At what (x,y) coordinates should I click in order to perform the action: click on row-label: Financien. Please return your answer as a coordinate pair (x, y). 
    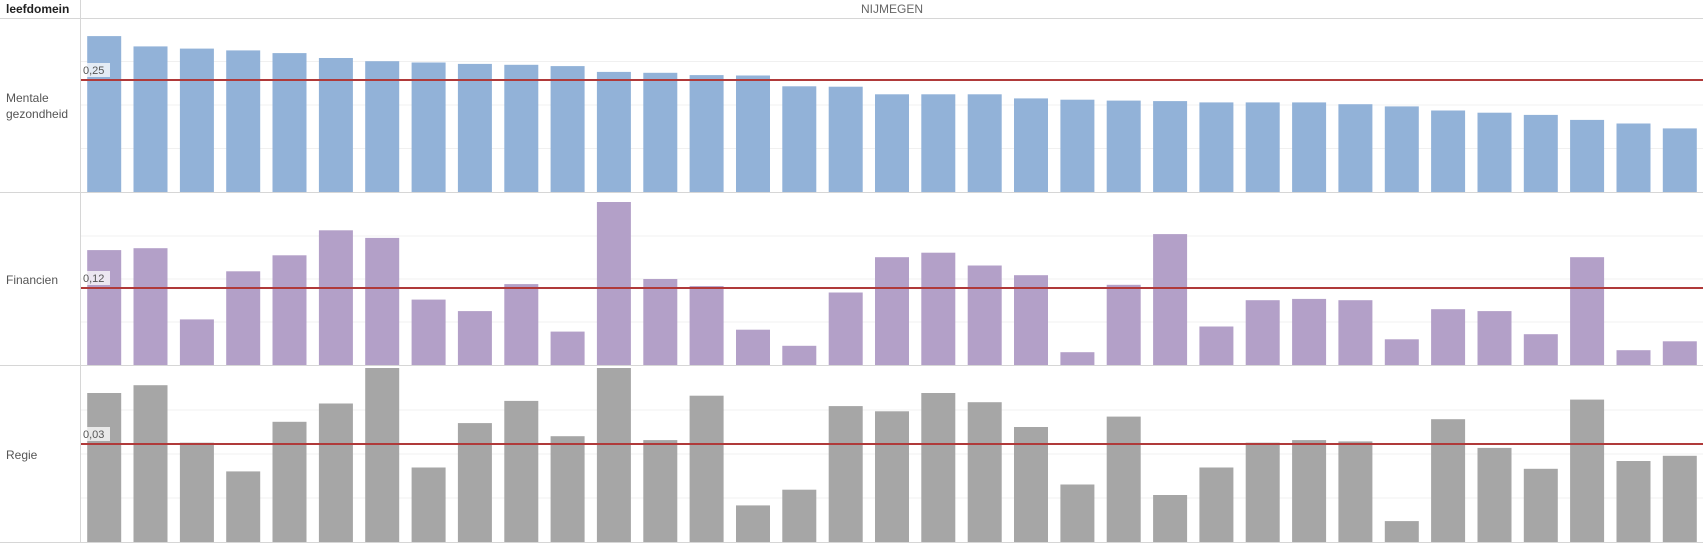
    Looking at the image, I should click on (43, 280).